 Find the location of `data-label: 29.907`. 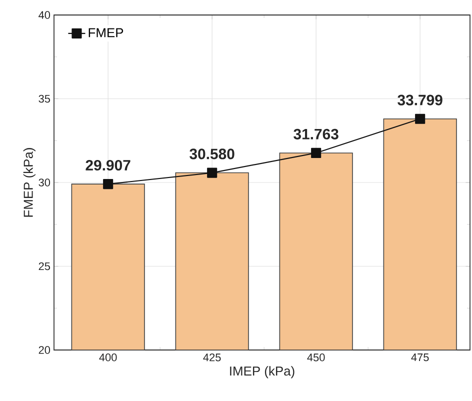

data-label: 29.907 is located at coordinates (108, 165).